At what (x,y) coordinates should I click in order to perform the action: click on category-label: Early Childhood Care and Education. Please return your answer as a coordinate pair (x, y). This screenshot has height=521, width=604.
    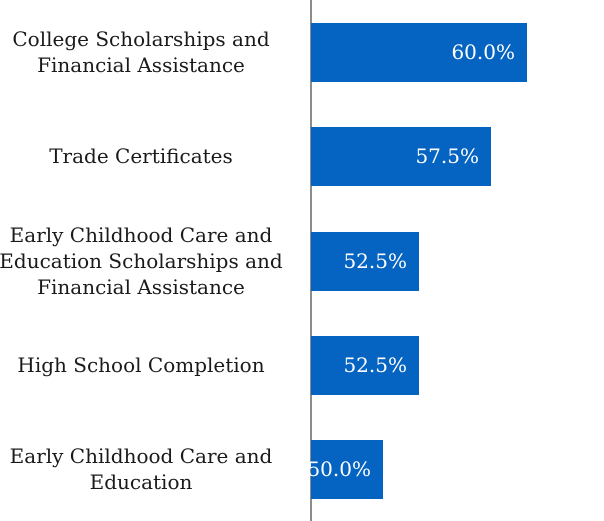
    Looking at the image, I should click on (141, 469).